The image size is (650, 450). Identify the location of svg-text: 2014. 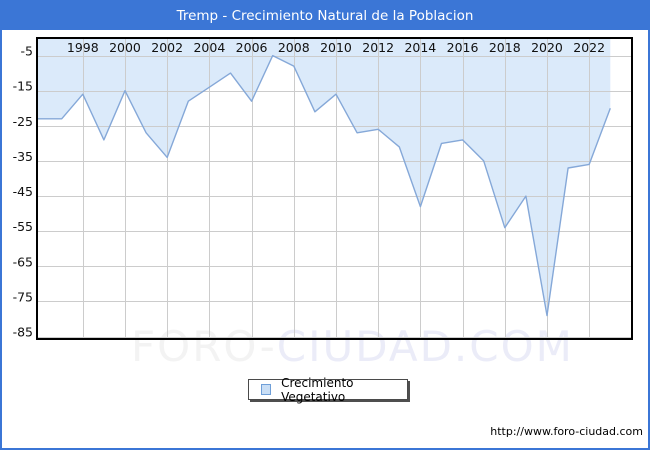
(420, 47).